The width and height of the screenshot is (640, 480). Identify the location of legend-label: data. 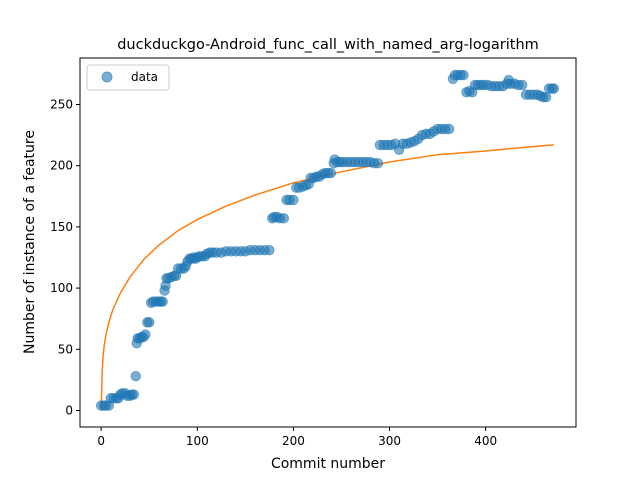
(144, 77).